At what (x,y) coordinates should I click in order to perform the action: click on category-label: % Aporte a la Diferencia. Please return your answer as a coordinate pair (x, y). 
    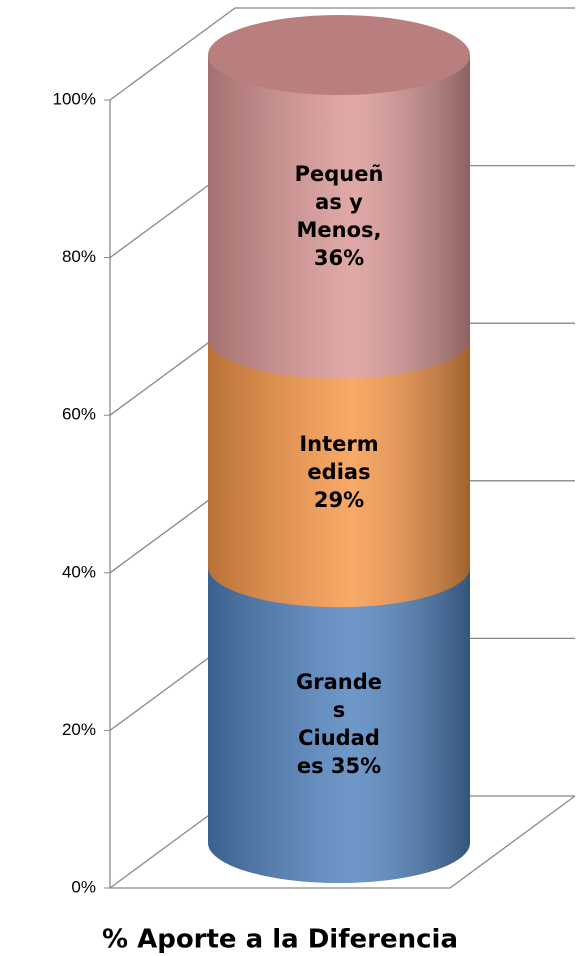
    Looking at the image, I should click on (280, 940).